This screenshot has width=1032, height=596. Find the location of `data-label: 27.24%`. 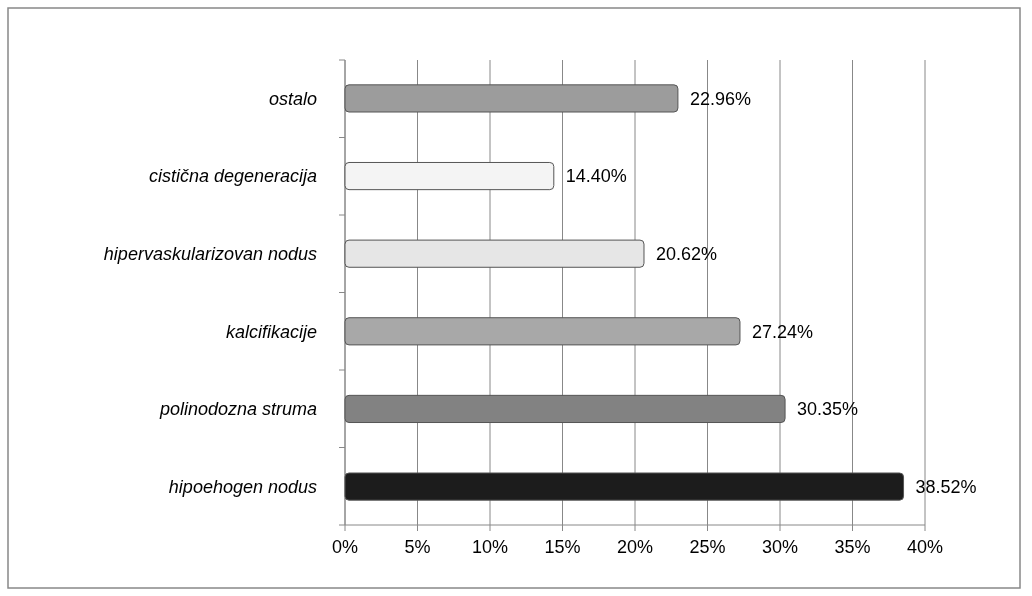

data-label: 27.24% is located at coordinates (782, 331).